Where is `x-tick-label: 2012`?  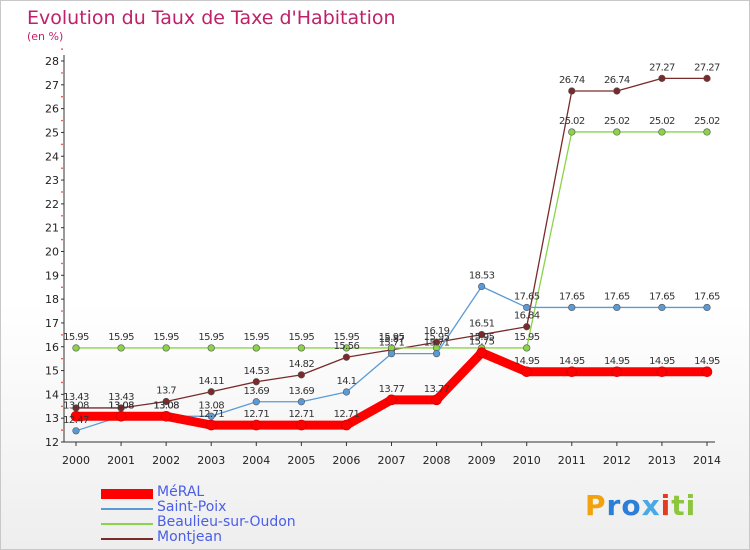
x-tick-label: 2012 is located at coordinates (617, 460).